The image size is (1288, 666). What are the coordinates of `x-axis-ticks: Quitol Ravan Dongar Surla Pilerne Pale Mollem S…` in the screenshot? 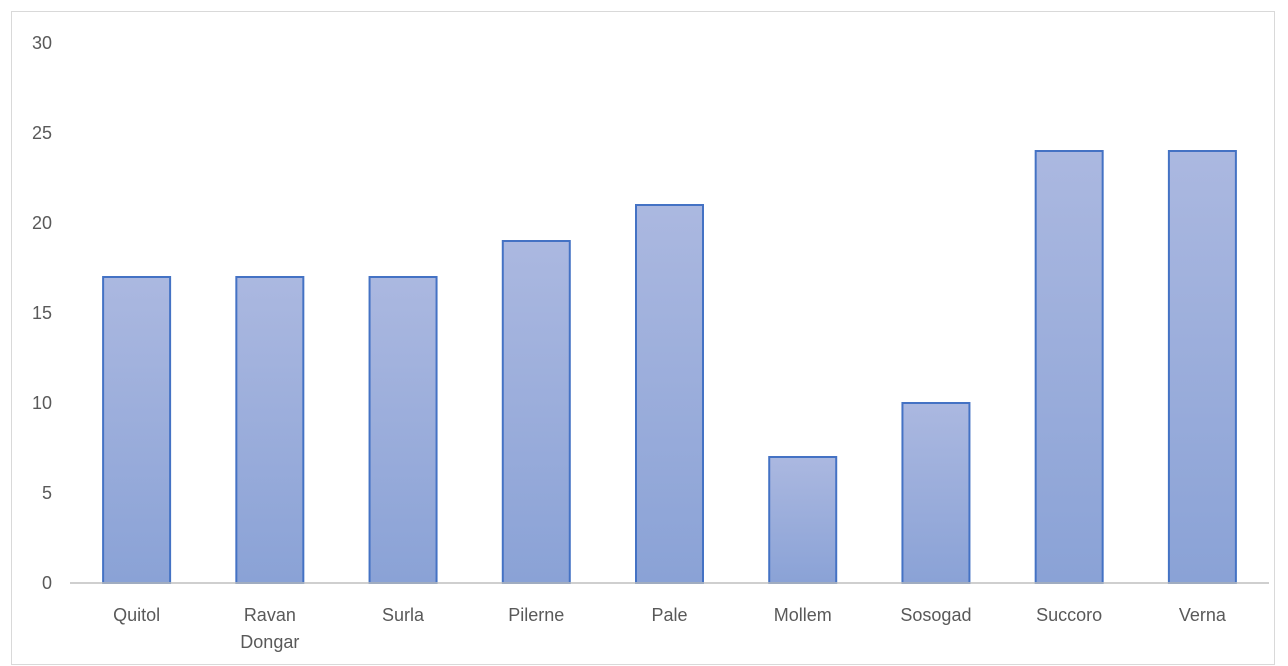 It's located at (670, 628).